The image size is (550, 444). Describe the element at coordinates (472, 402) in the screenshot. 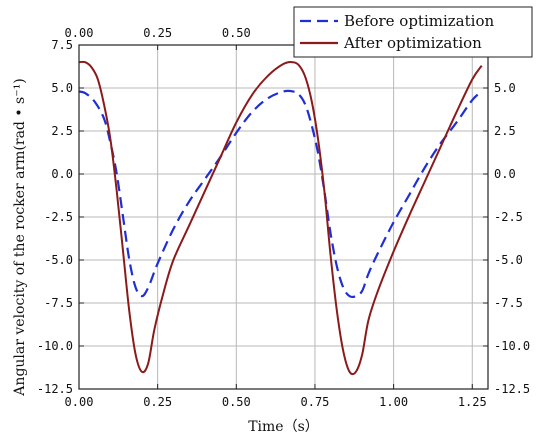

I see `x-tick-label: 1.25` at that location.